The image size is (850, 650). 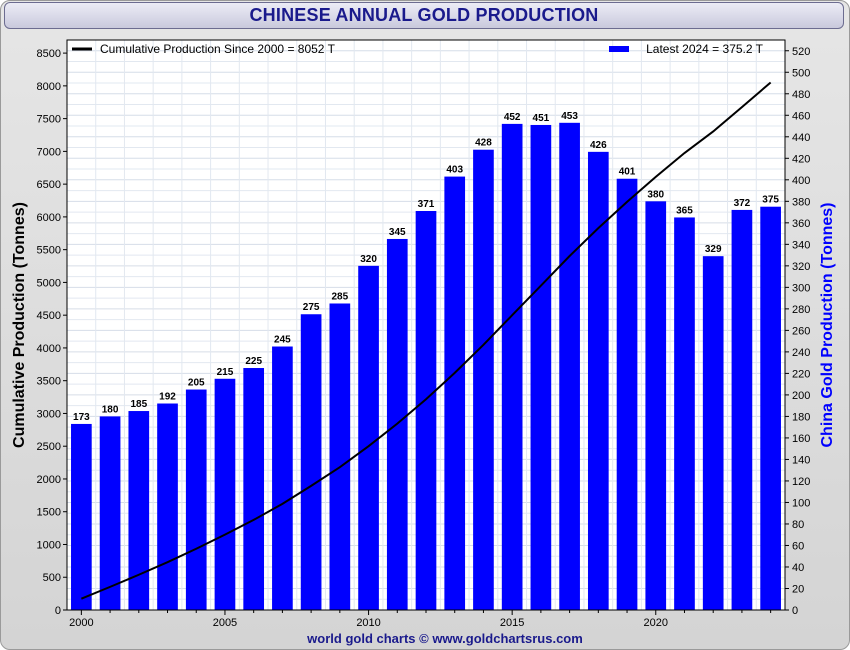 I want to click on bar-value-label: 192, so click(x=167, y=397).